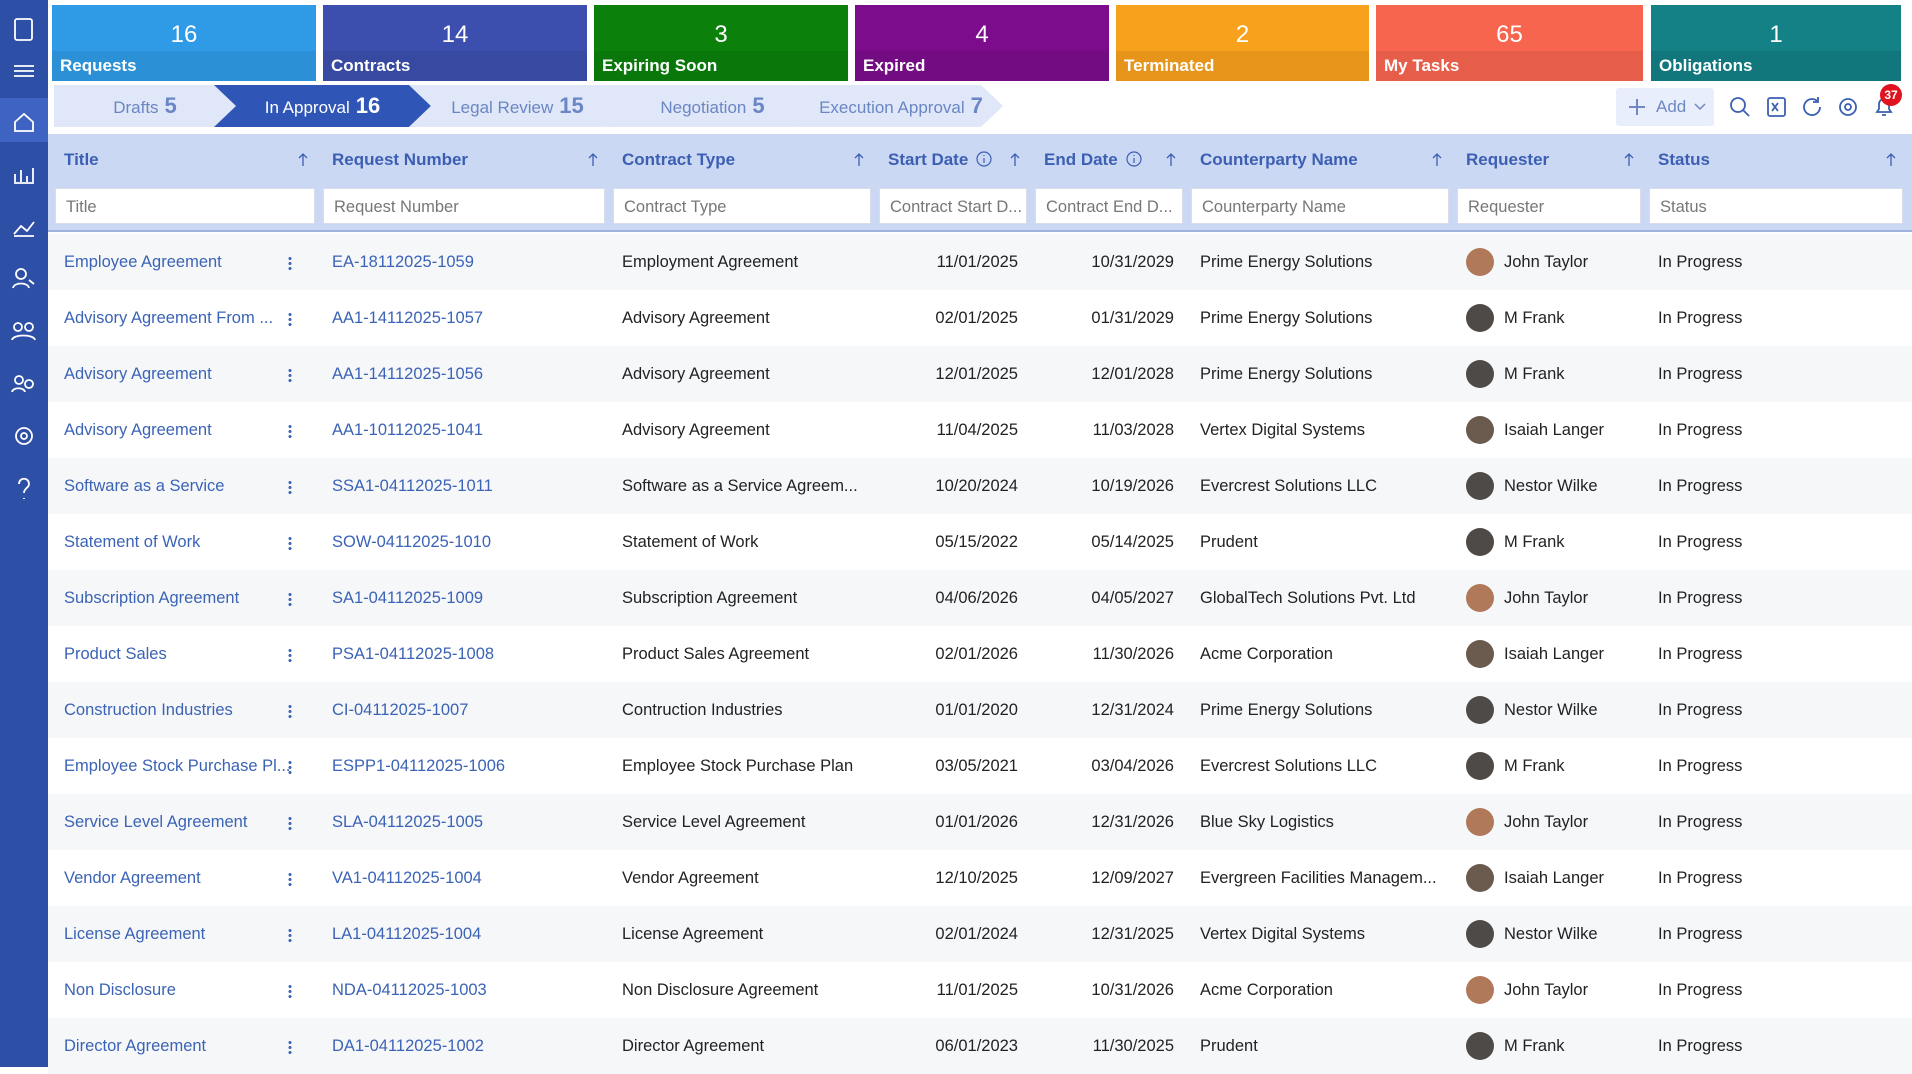 The height and width of the screenshot is (1074, 1912). What do you see at coordinates (1665, 107) in the screenshot?
I see `add-button: Add` at bounding box center [1665, 107].